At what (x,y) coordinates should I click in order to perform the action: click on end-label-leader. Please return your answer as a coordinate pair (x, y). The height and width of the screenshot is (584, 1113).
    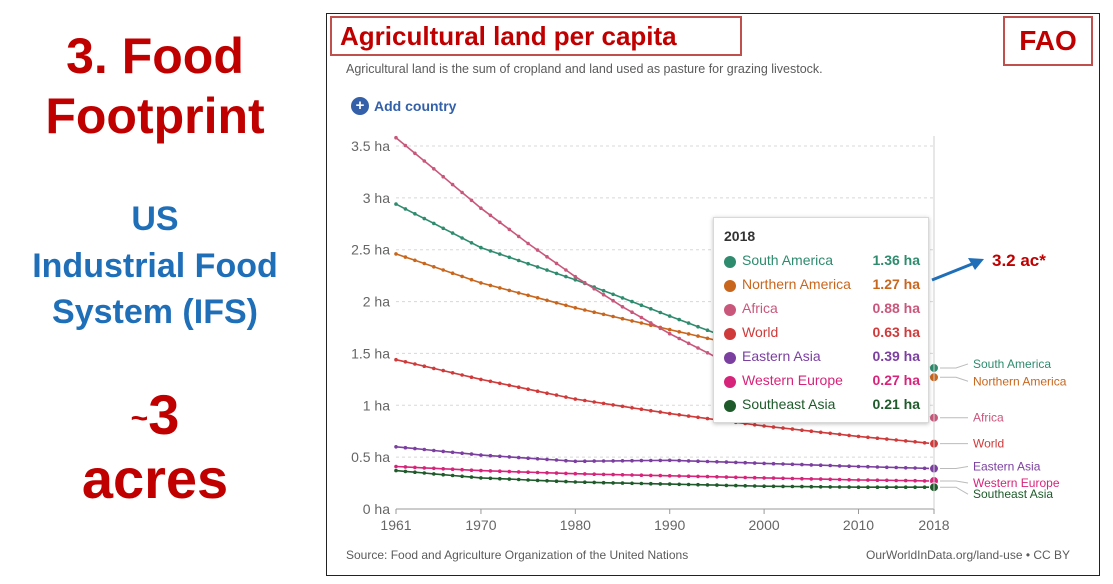
    Looking at the image, I should click on (954, 366).